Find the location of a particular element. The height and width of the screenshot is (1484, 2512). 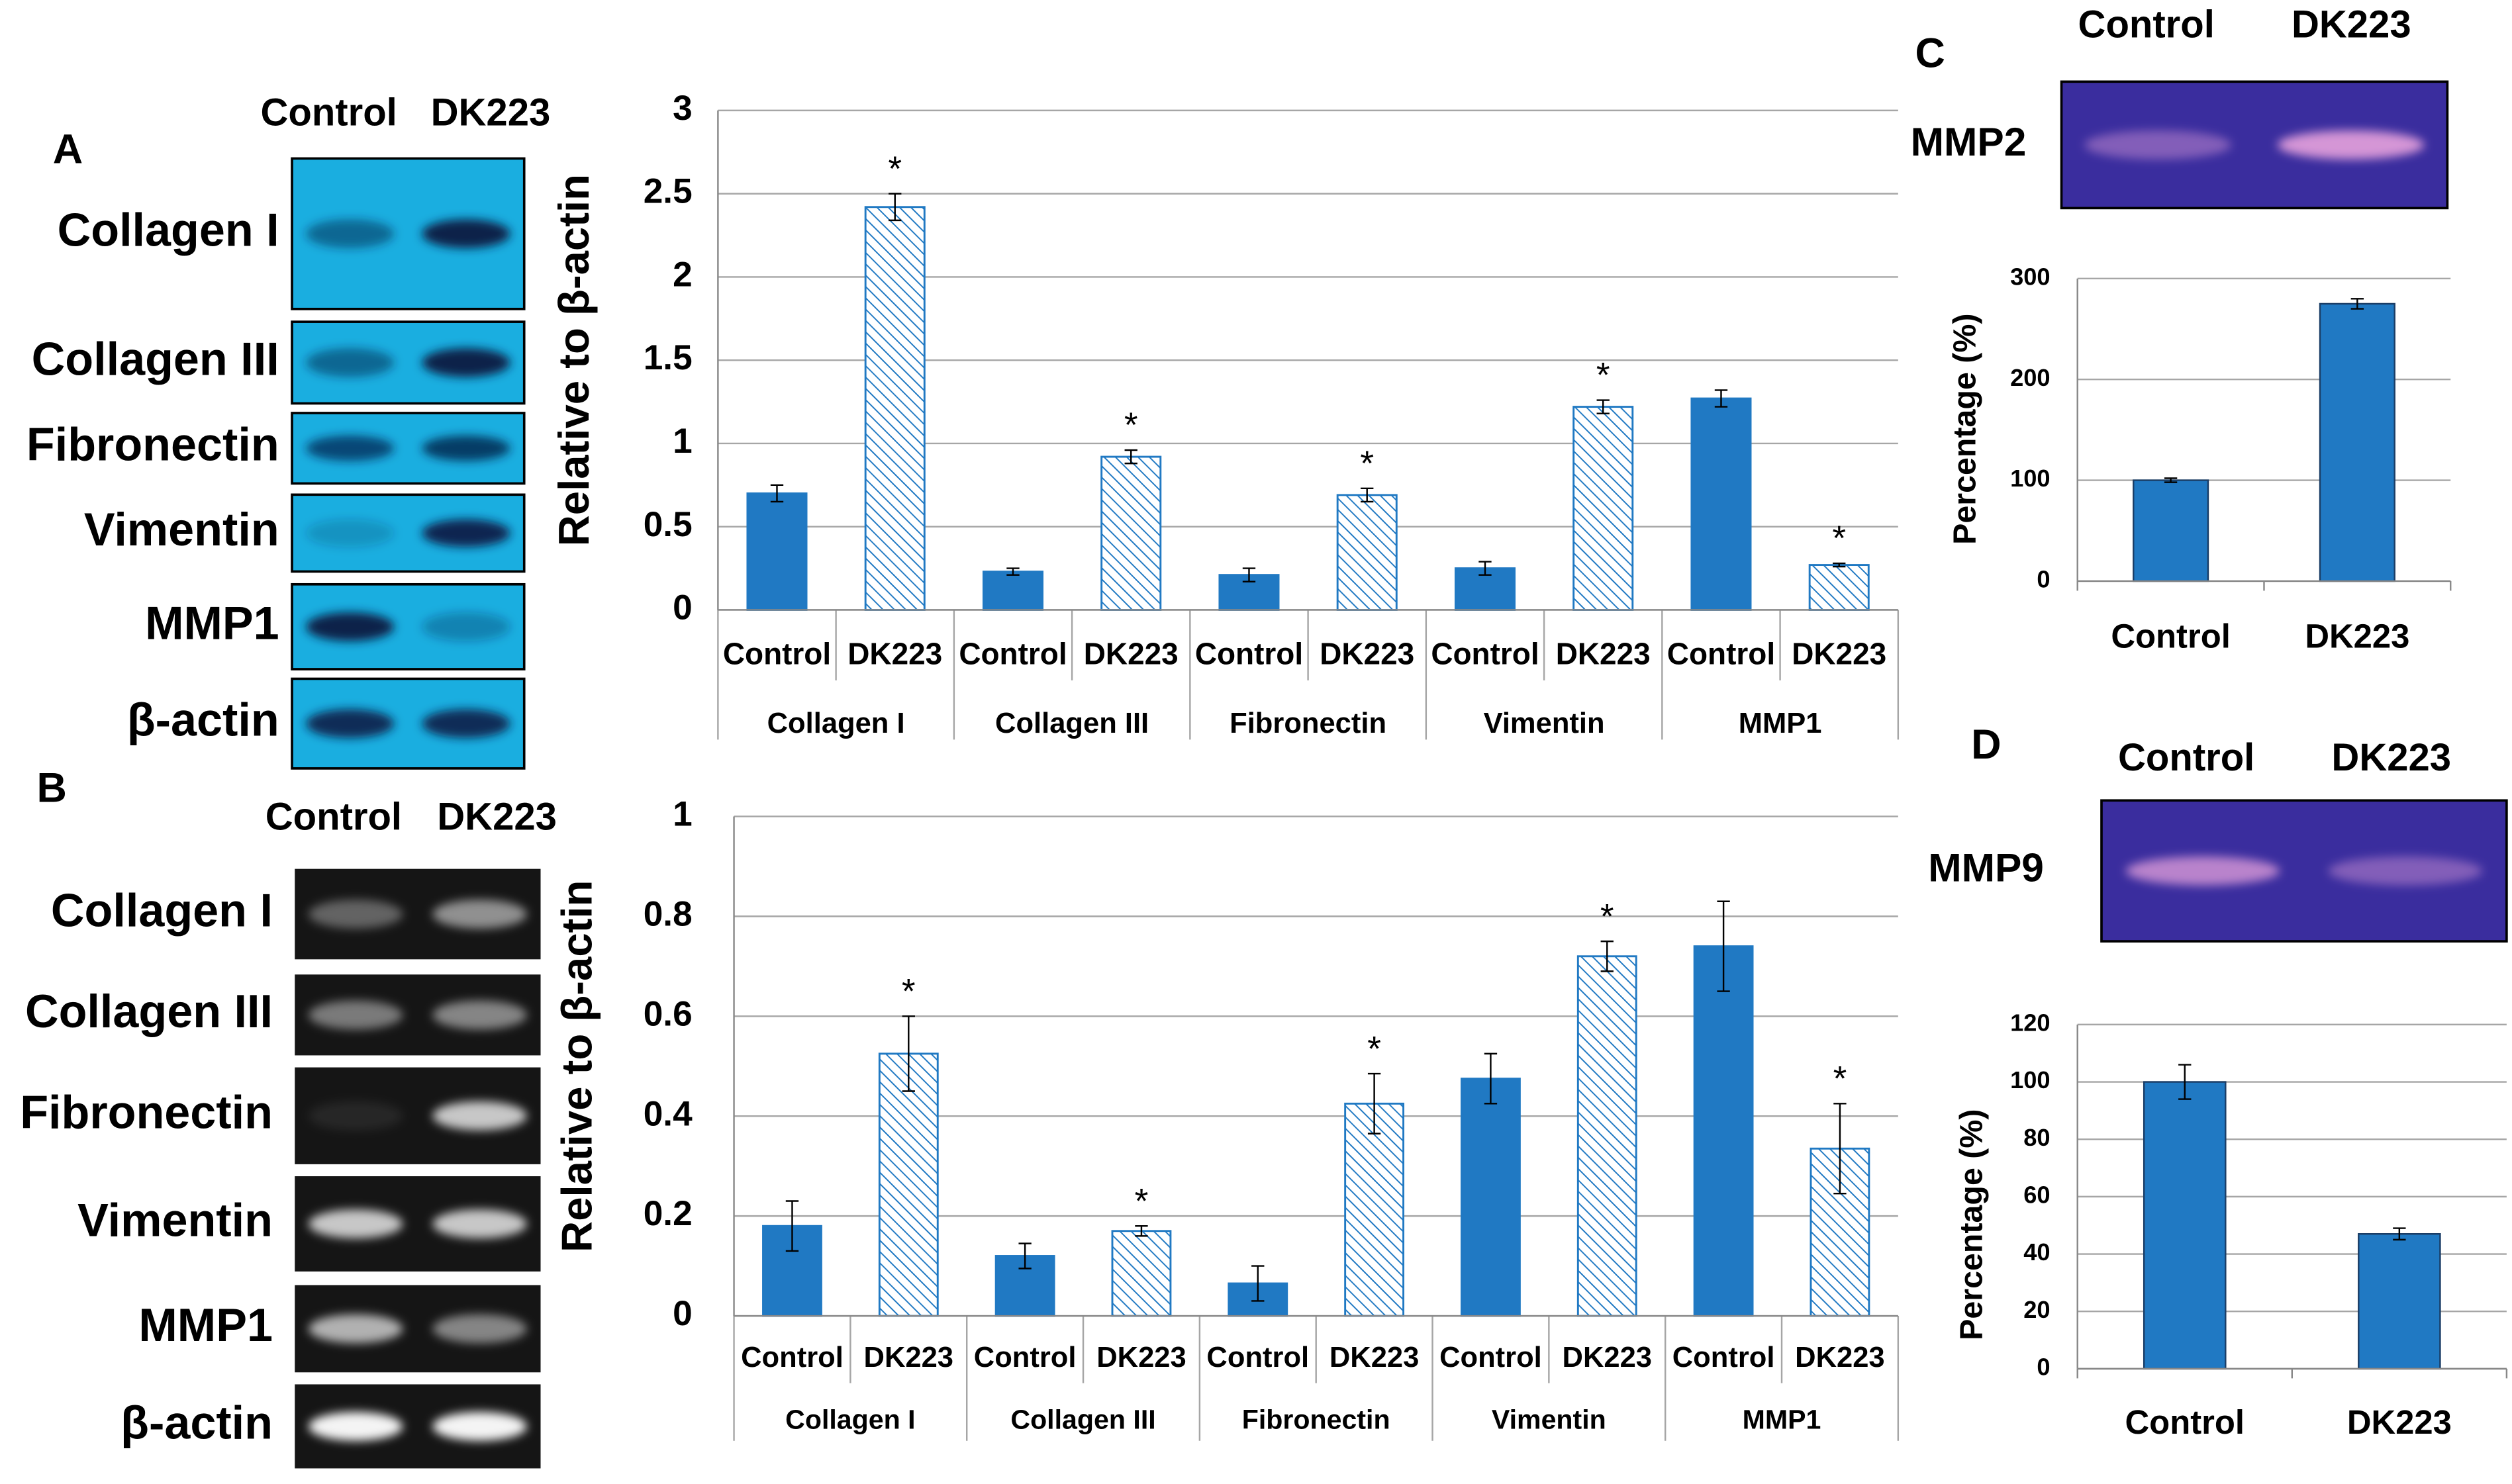

y-tick-label: 100 is located at coordinates (2030, 1079).